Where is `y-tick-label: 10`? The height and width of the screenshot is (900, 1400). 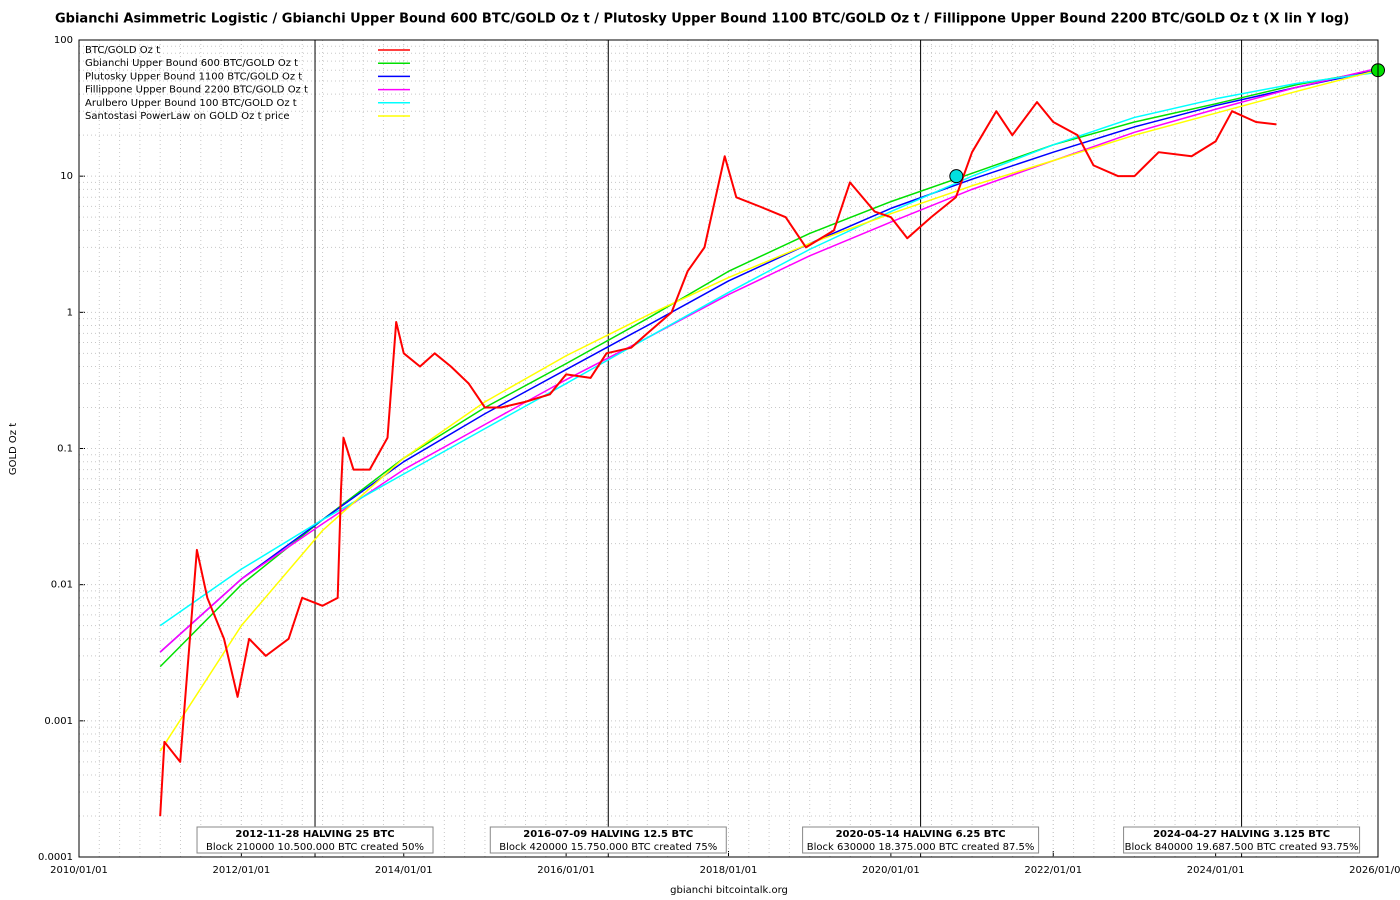
y-tick-label: 10 is located at coordinates (66, 176).